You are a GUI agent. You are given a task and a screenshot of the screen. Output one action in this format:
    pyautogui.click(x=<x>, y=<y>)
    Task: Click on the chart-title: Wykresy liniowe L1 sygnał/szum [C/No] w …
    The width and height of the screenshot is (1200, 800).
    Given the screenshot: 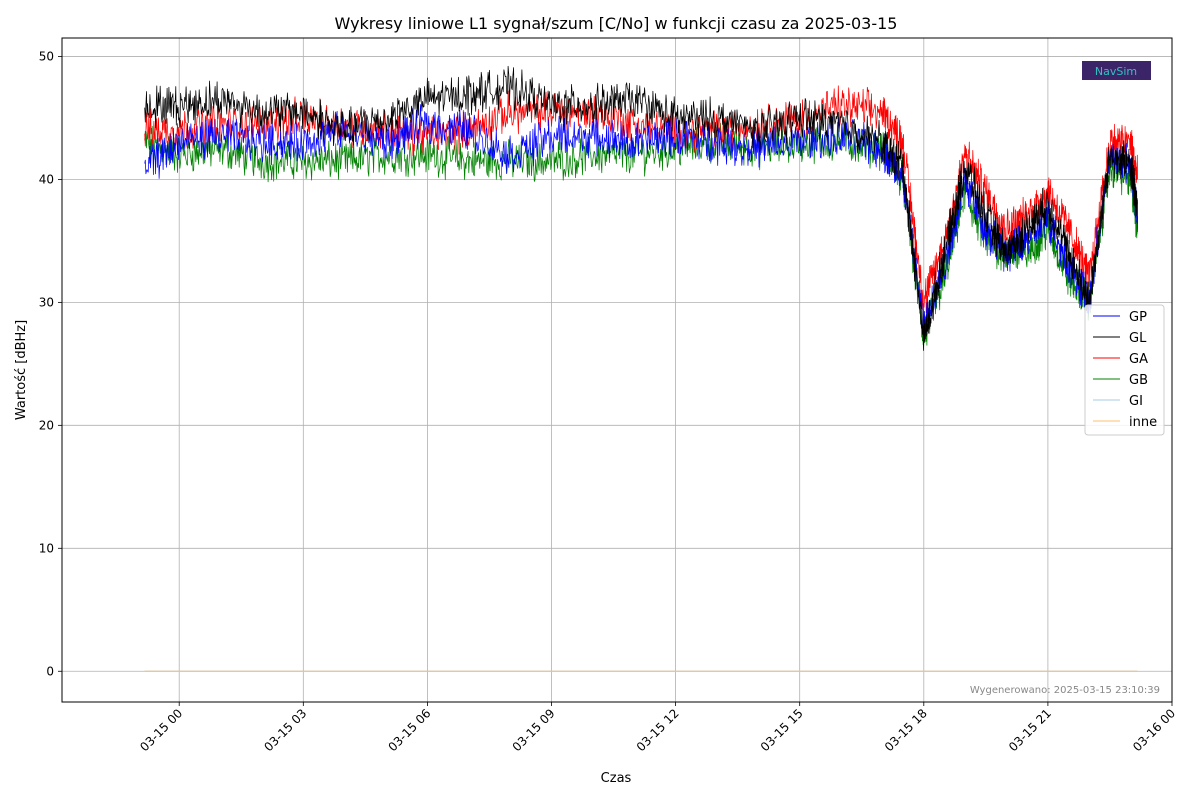 What is the action you would take?
    pyautogui.click(x=616, y=23)
    